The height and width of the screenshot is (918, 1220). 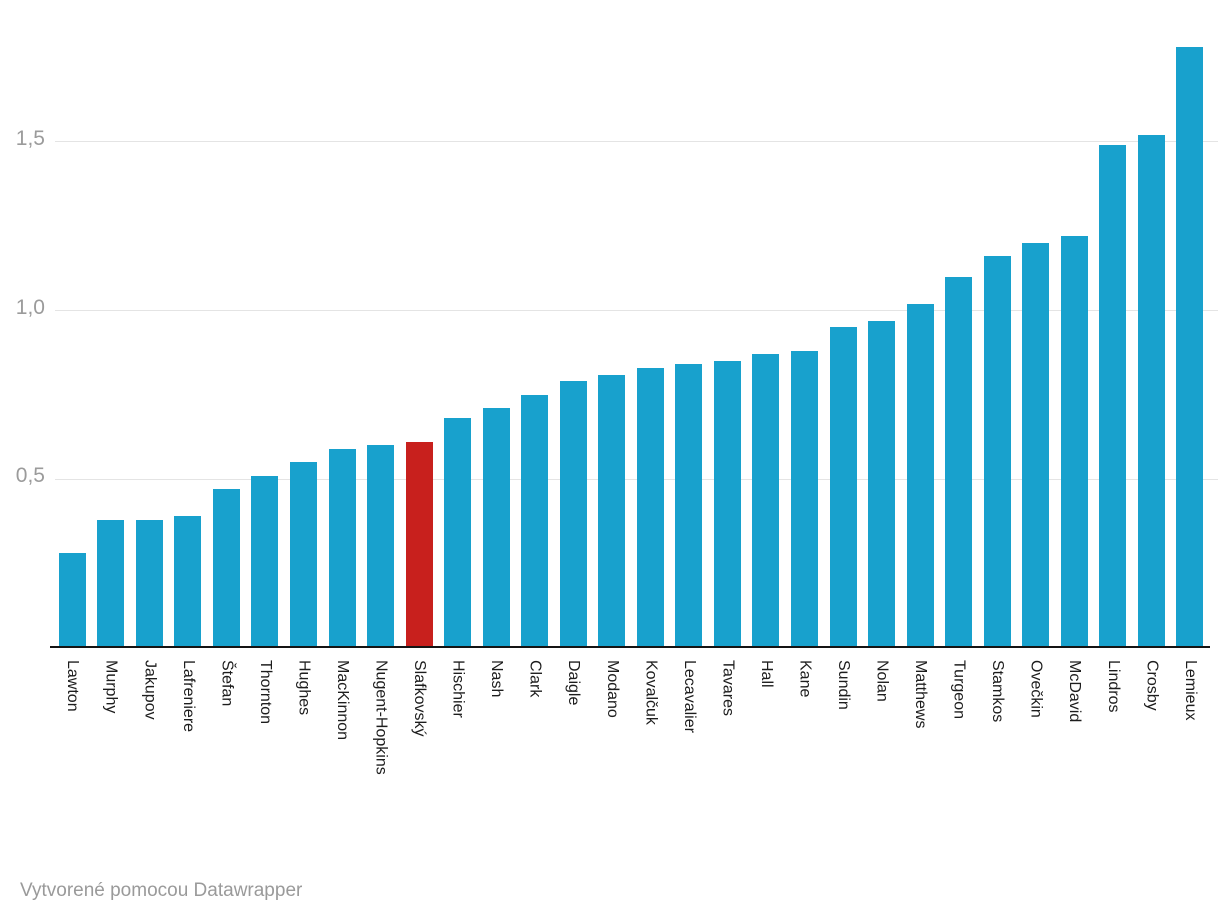 I want to click on x-axis-label: McDavid, so click(x=1075, y=691).